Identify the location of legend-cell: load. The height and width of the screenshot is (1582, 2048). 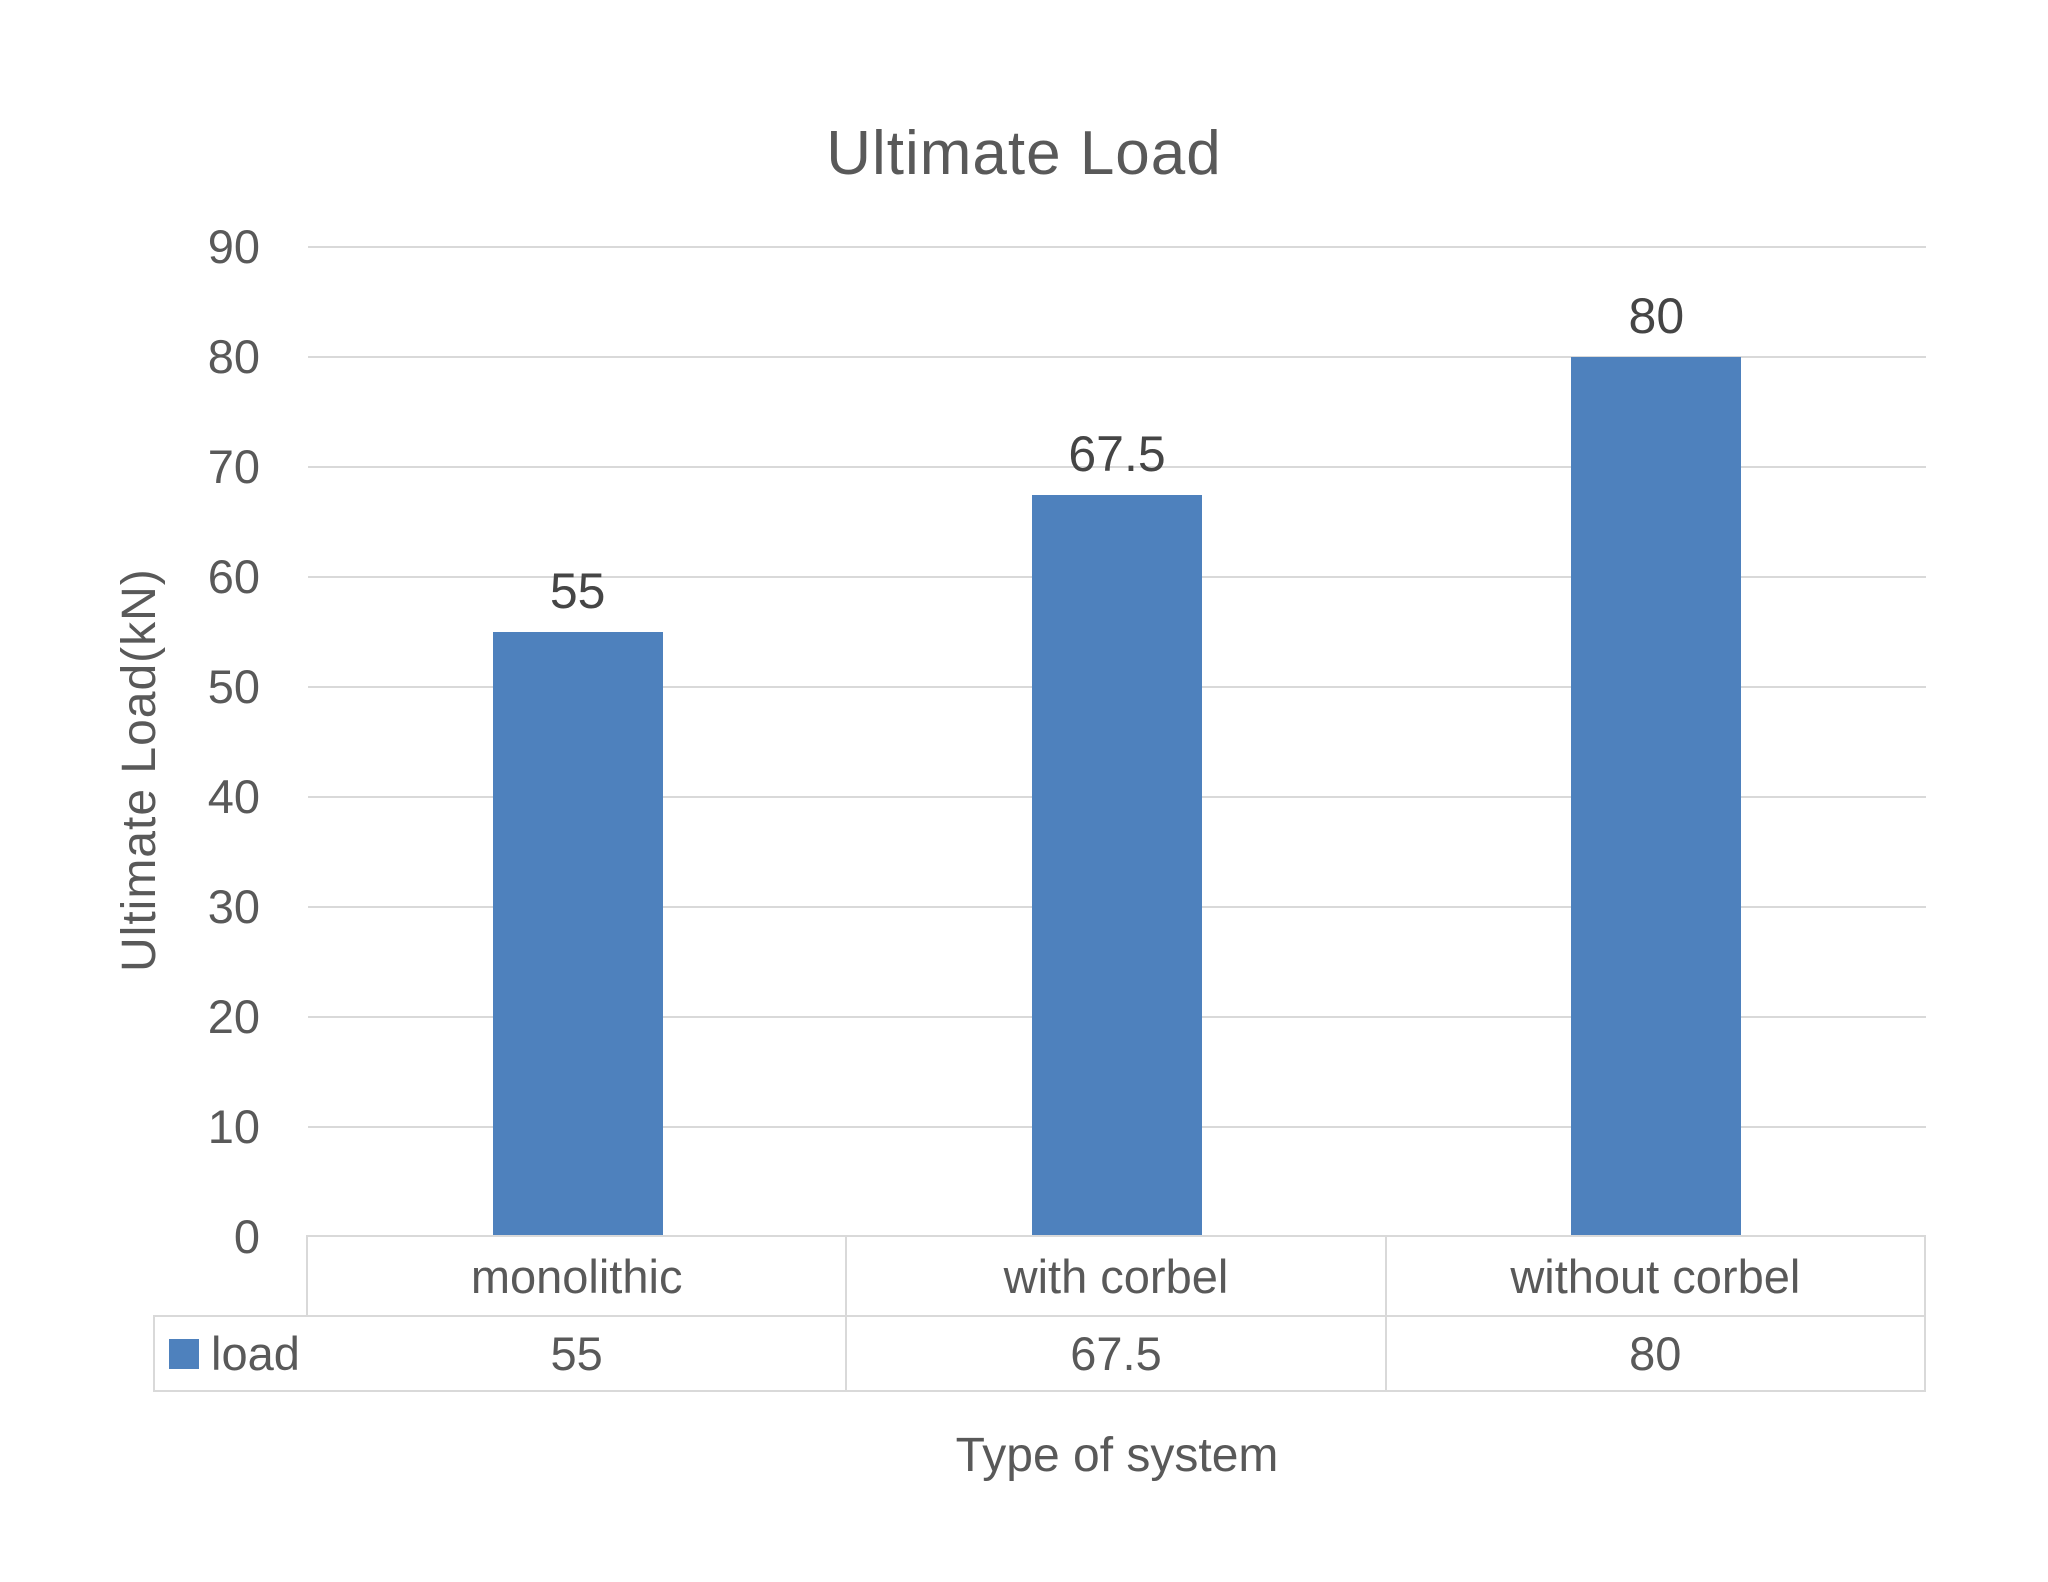
(231, 1353).